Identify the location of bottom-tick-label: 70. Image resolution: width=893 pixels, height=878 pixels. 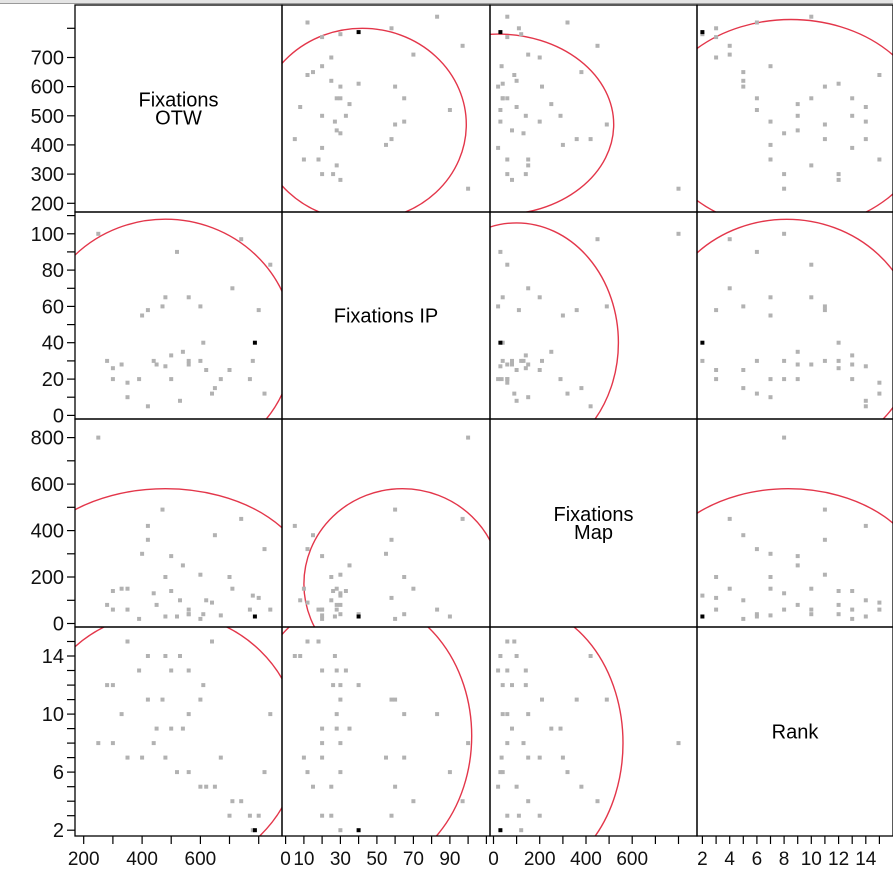
(413, 859).